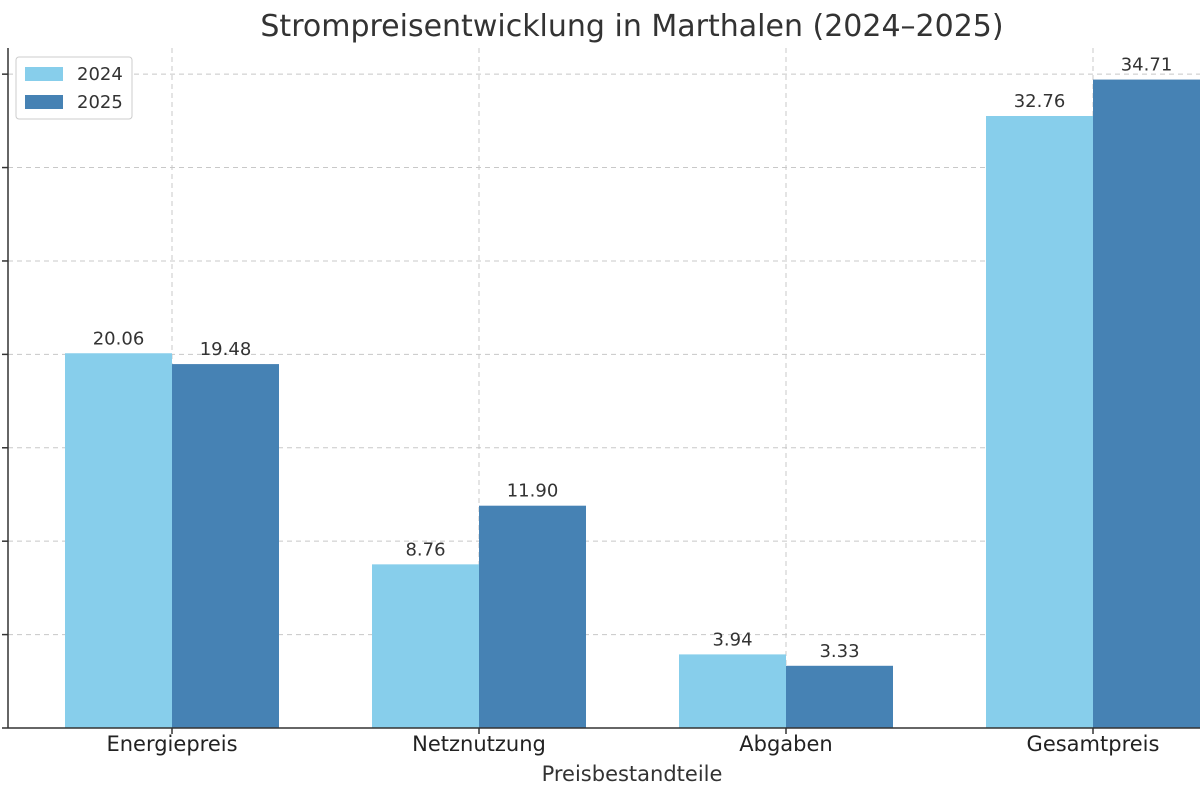  I want to click on data-label-2025-energiepreis: 19.48, so click(226, 349).